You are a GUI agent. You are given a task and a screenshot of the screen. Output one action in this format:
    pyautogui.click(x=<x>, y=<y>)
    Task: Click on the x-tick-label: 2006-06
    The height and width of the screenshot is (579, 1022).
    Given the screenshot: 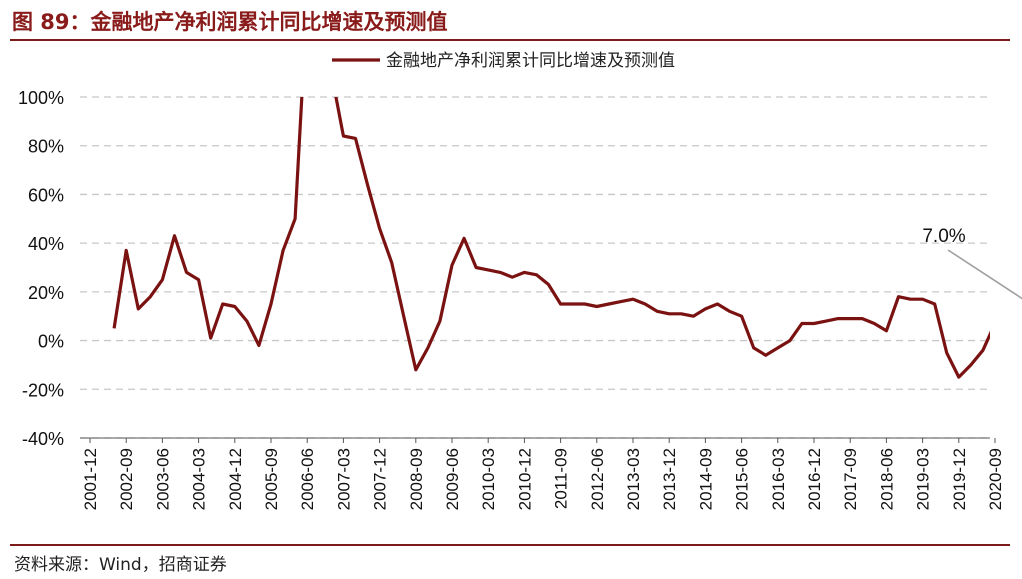 What is the action you would take?
    pyautogui.click(x=307, y=479)
    